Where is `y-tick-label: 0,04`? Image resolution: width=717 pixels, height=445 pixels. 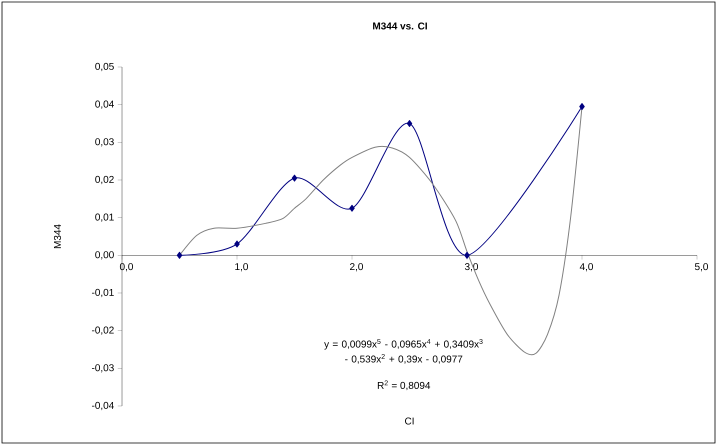 y-tick-label: 0,04 is located at coordinates (104, 104).